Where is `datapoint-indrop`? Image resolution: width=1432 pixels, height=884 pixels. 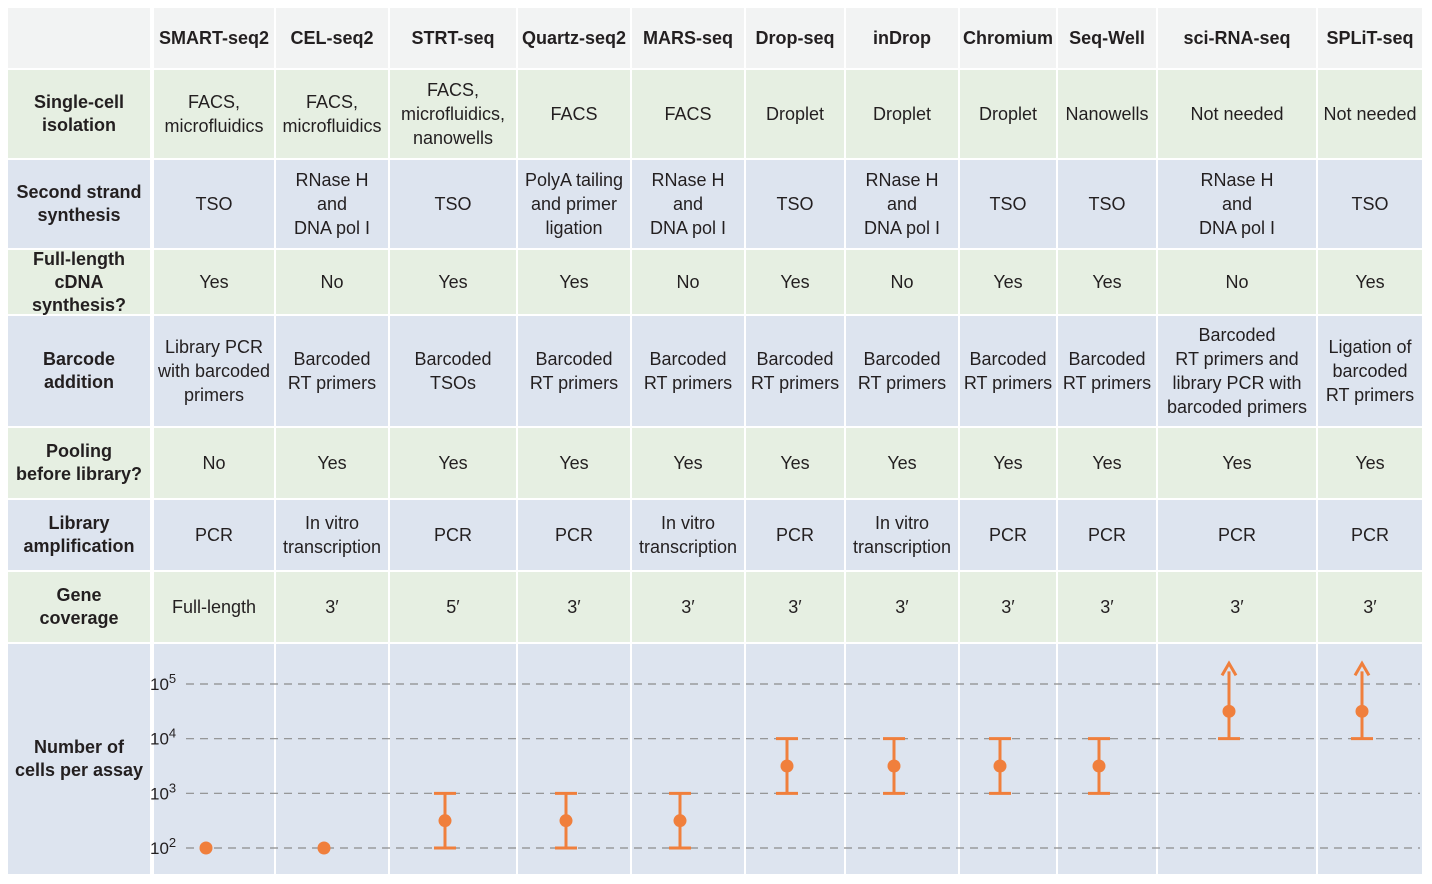
datapoint-indrop is located at coordinates (894, 766).